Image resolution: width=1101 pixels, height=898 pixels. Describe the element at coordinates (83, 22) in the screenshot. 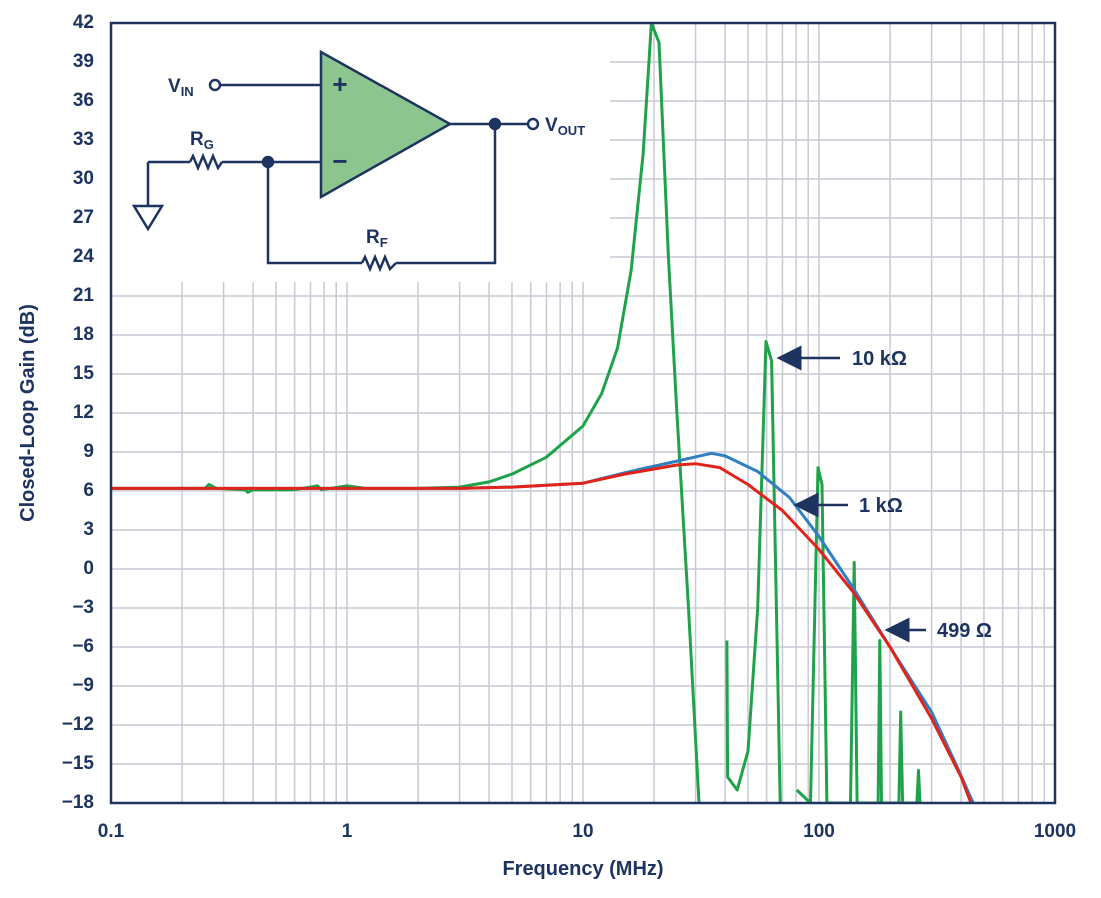

I see `y-tick-label: 42` at that location.